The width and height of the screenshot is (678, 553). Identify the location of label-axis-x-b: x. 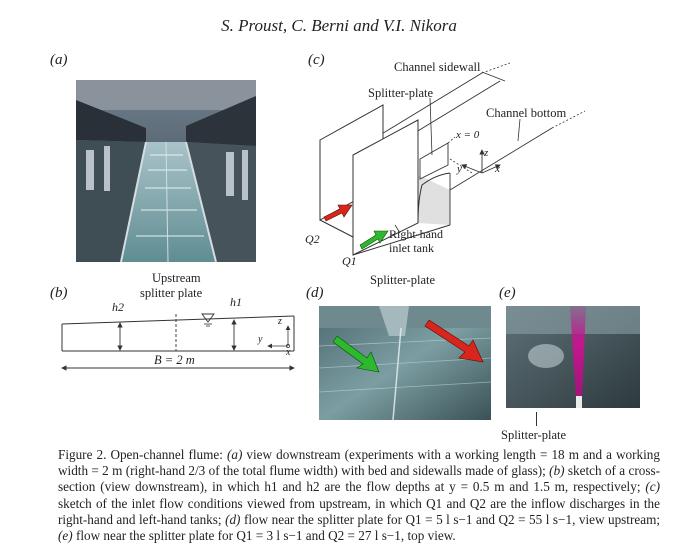
(288, 352).